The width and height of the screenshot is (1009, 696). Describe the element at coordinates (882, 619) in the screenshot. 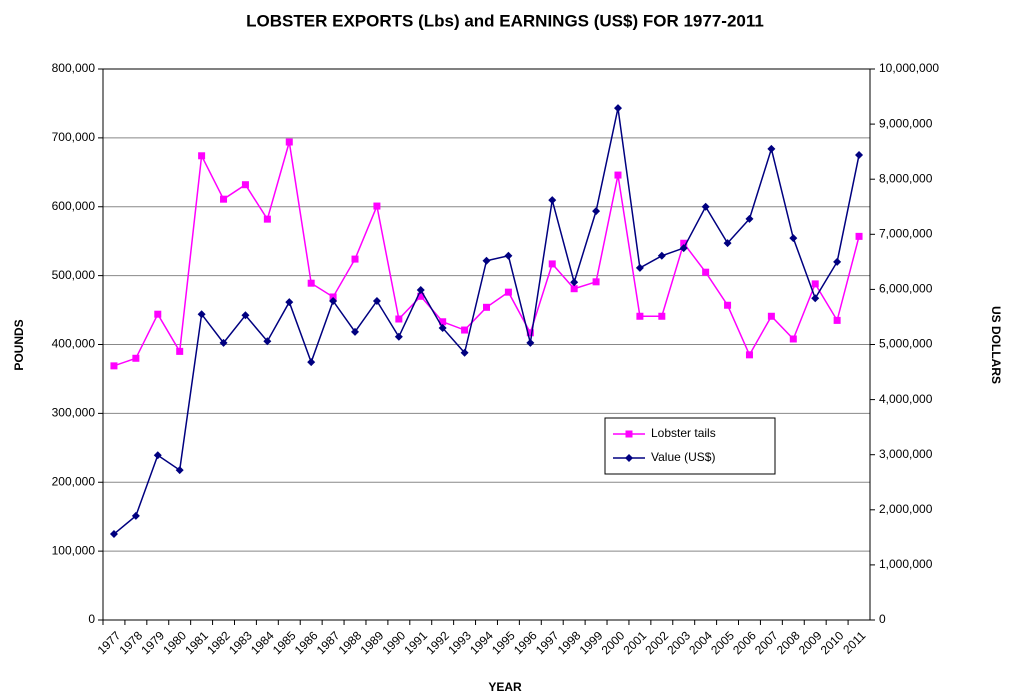

I see `y2-tick-label: 0` at that location.